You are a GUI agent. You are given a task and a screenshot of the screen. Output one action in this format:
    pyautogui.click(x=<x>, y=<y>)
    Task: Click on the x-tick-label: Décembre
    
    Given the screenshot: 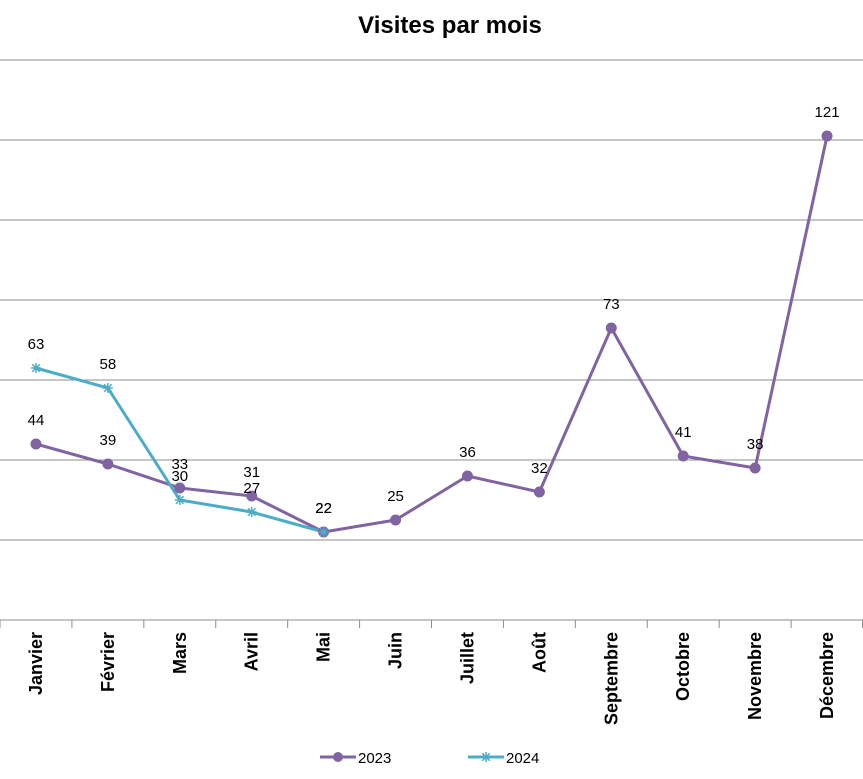 What is the action you would take?
    pyautogui.click(x=827, y=675)
    